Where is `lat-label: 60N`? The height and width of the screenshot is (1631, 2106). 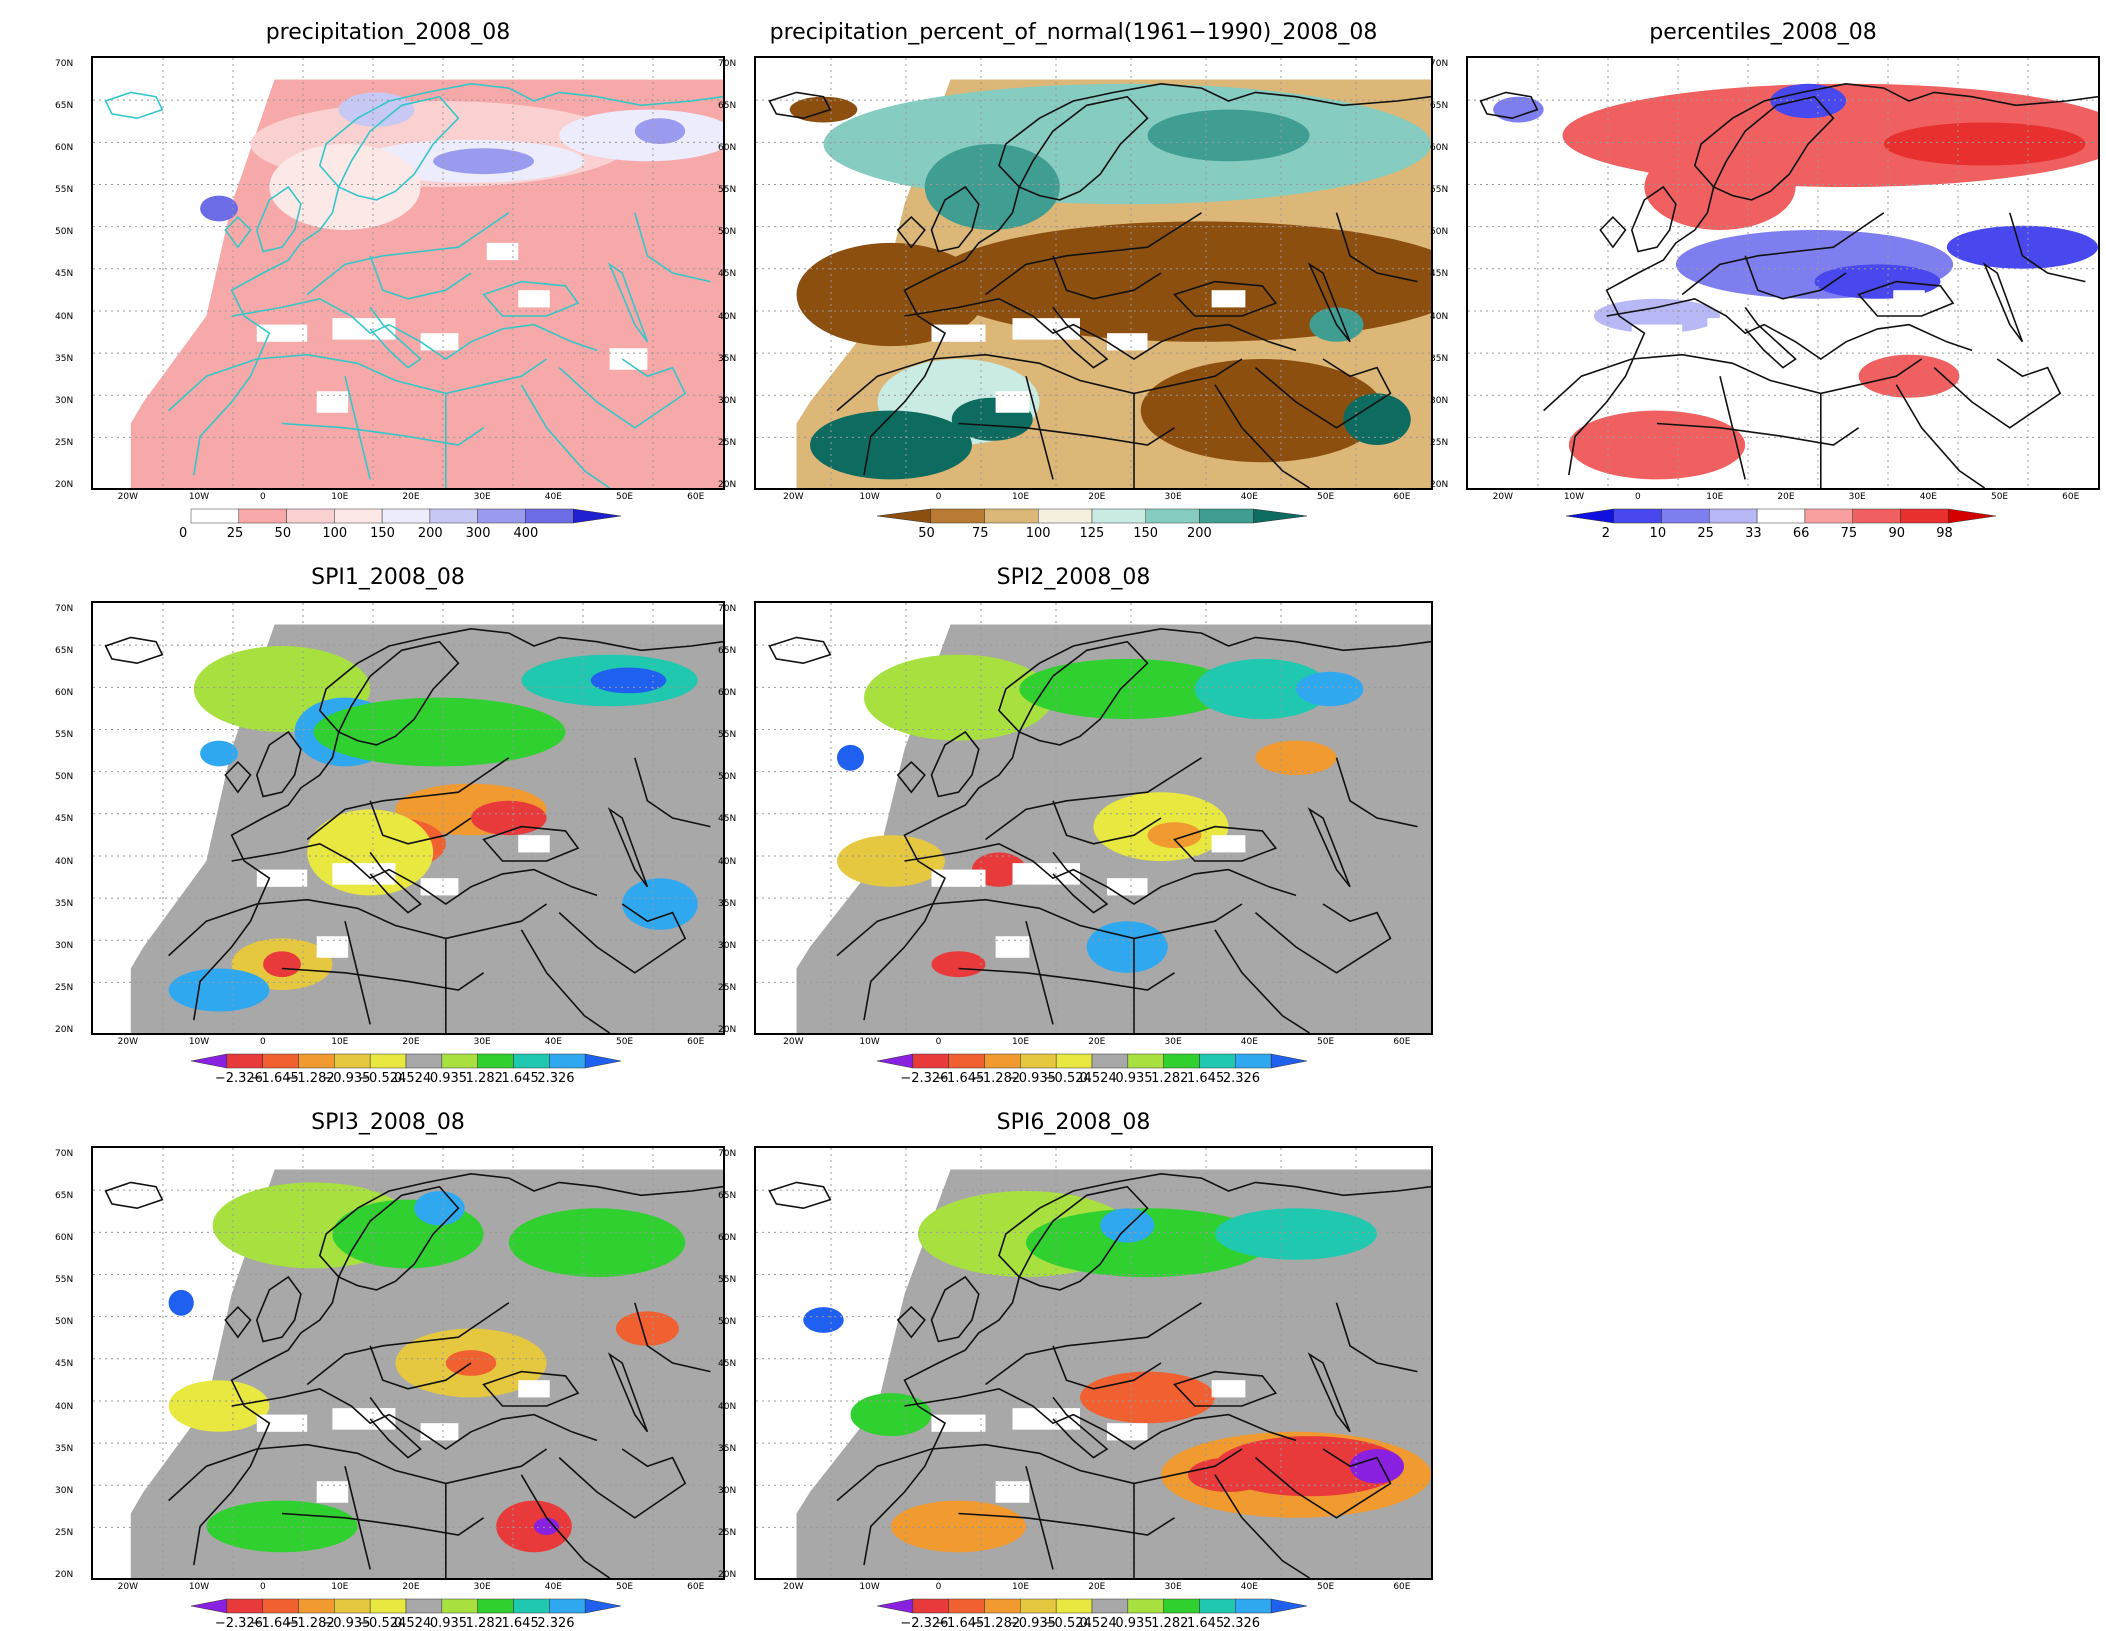 lat-label: 60N is located at coordinates (64, 148).